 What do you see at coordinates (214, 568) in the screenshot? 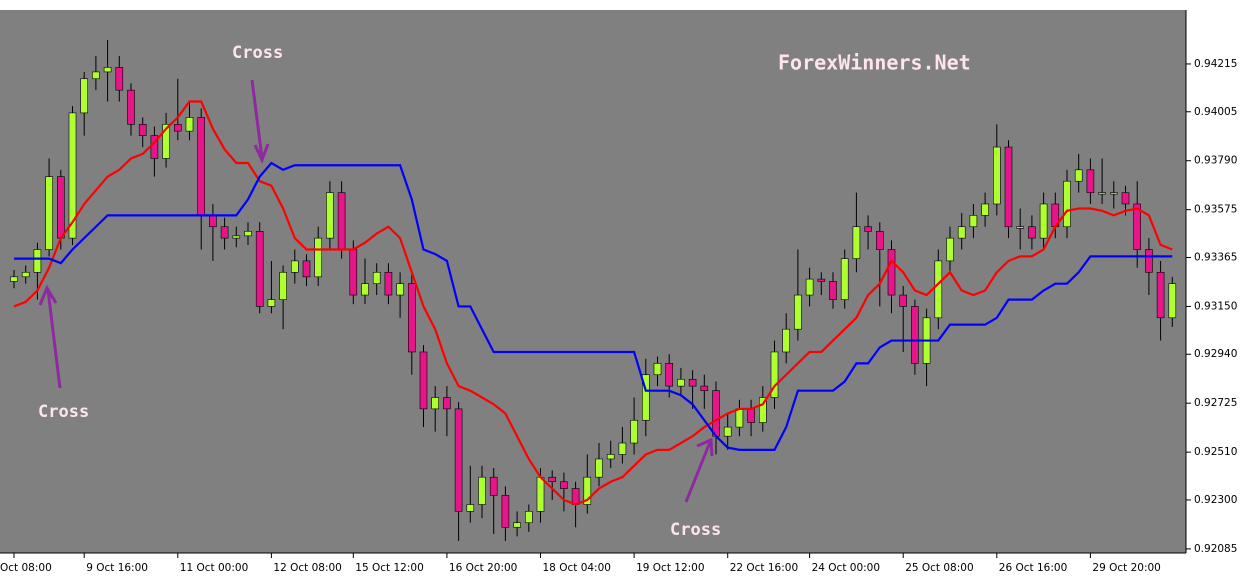
I see `x-tick-label: 11 Oct 00:00` at bounding box center [214, 568].